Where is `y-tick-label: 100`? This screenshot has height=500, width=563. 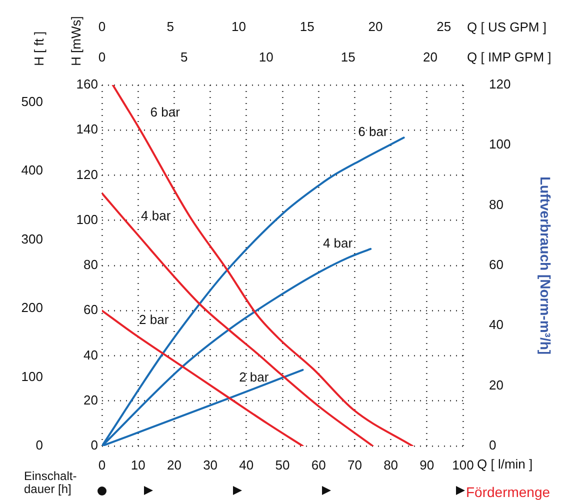
y-tick-label: 100 is located at coordinates (87, 219).